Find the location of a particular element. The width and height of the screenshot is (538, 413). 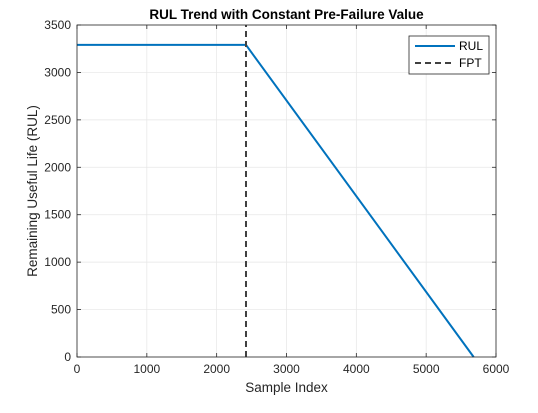

y-tick-label: 0 is located at coordinates (67, 357).